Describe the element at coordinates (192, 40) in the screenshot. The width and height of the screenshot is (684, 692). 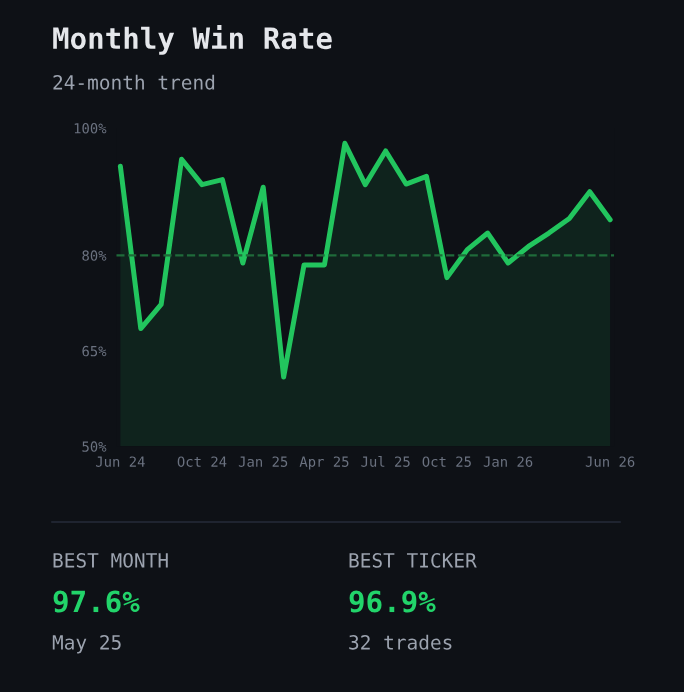
I see `chart-title: Monthly Win Rate` at that location.